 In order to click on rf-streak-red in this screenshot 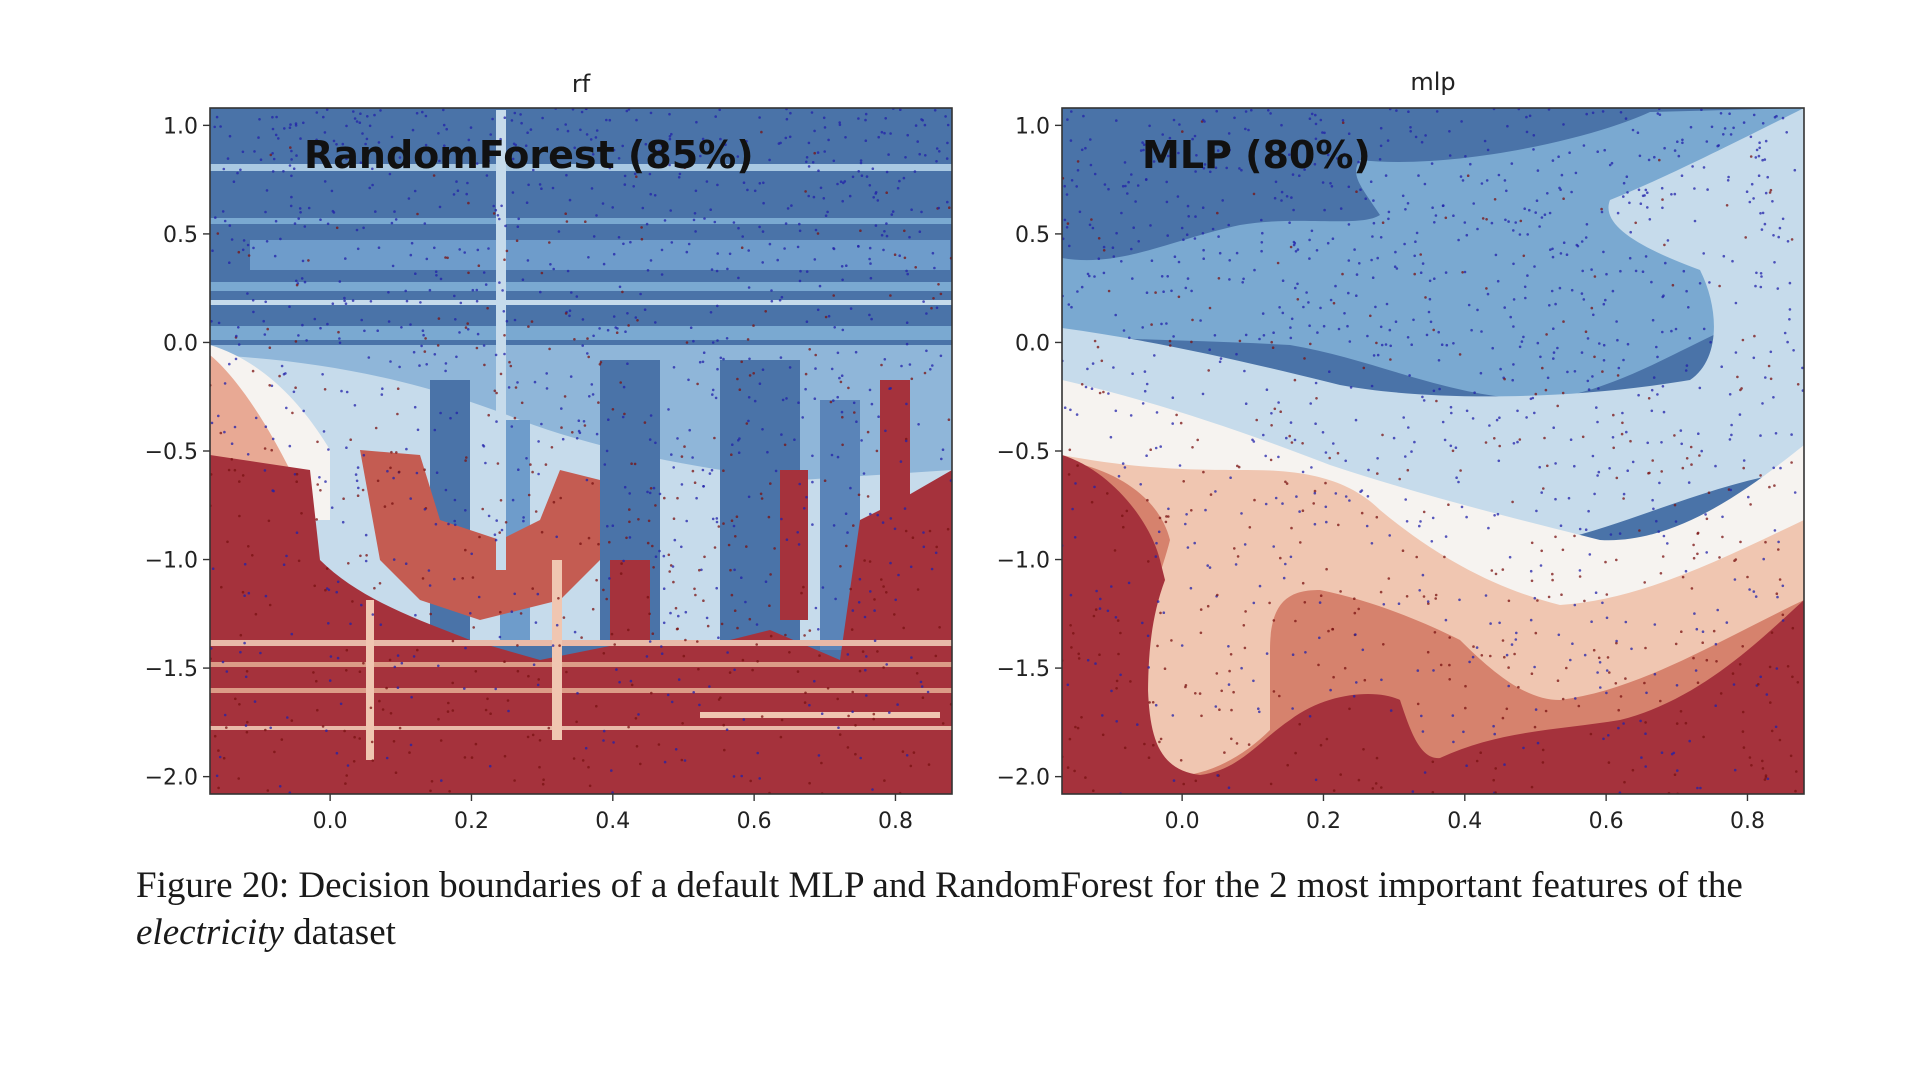, I will do `click(895, 490)`.